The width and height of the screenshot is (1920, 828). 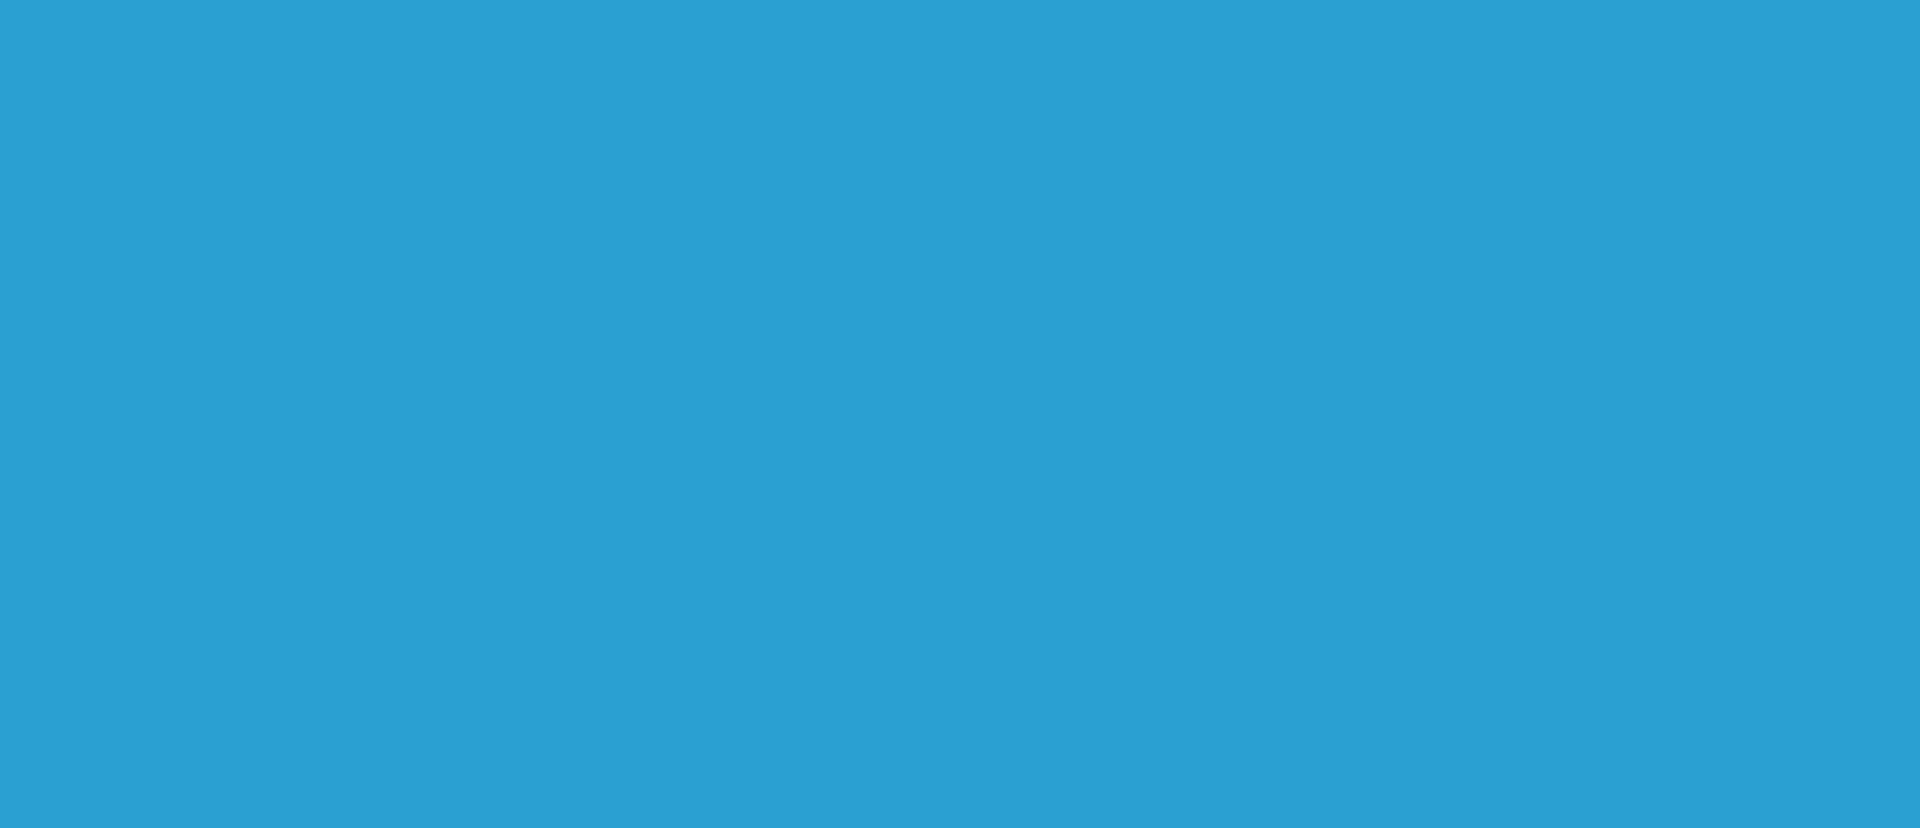 What do you see at coordinates (960, 73) in the screenshot?
I see `header` at bounding box center [960, 73].